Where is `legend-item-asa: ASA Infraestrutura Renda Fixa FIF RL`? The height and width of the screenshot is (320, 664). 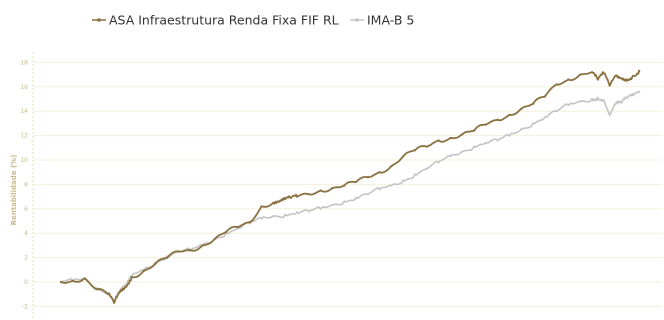 legend-item-asa: ASA Infraestrutura Renda Fixa FIF RL is located at coordinates (215, 20).